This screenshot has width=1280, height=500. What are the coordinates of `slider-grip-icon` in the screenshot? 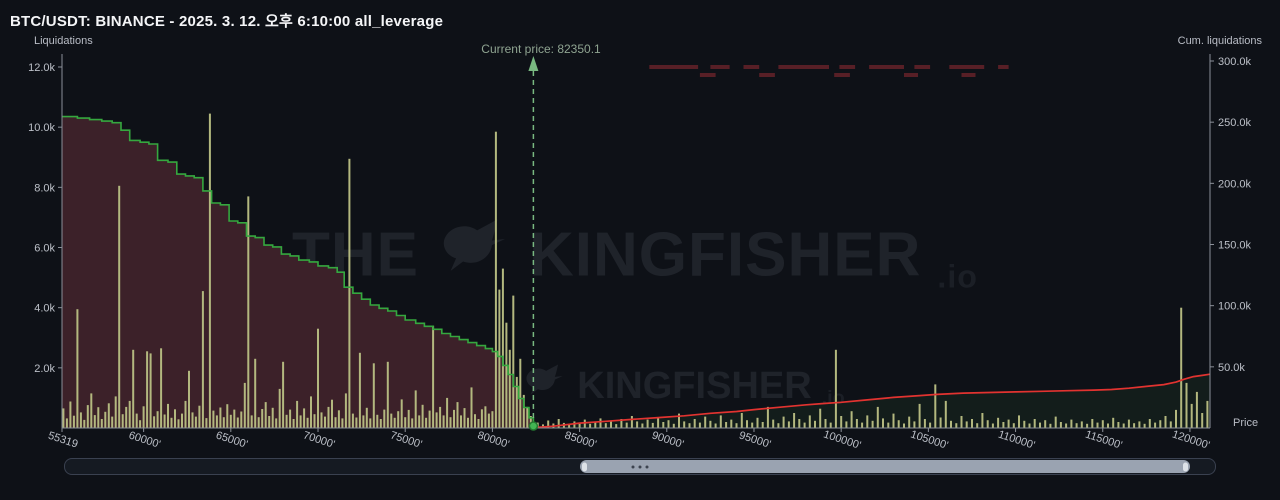 It's located at (640, 466).